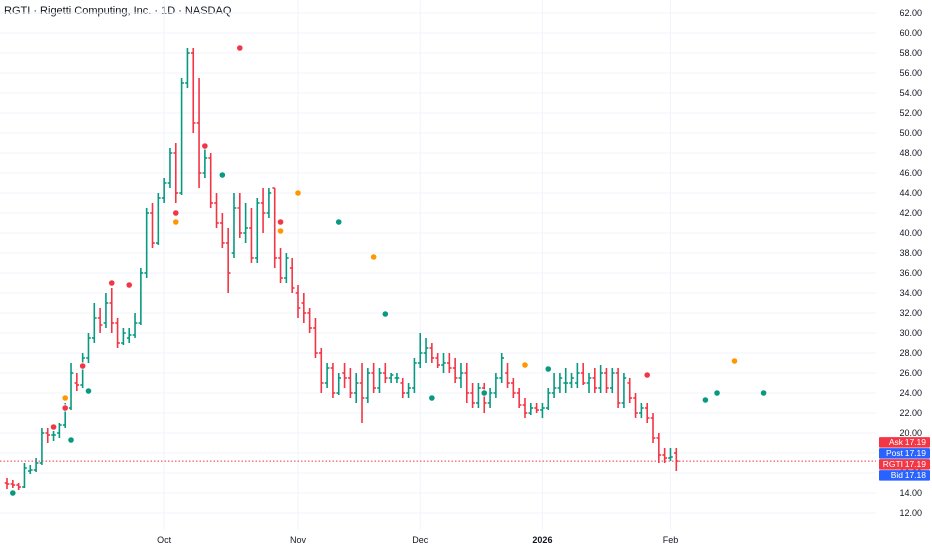  I want to click on y-tick-label: 36.00, so click(910, 273).